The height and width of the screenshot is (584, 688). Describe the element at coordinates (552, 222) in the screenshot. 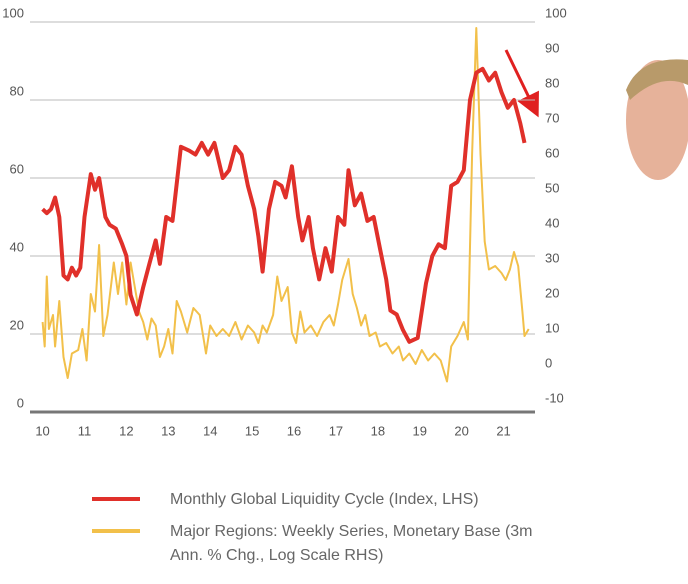

I see `y2-tick-label: 40` at that location.